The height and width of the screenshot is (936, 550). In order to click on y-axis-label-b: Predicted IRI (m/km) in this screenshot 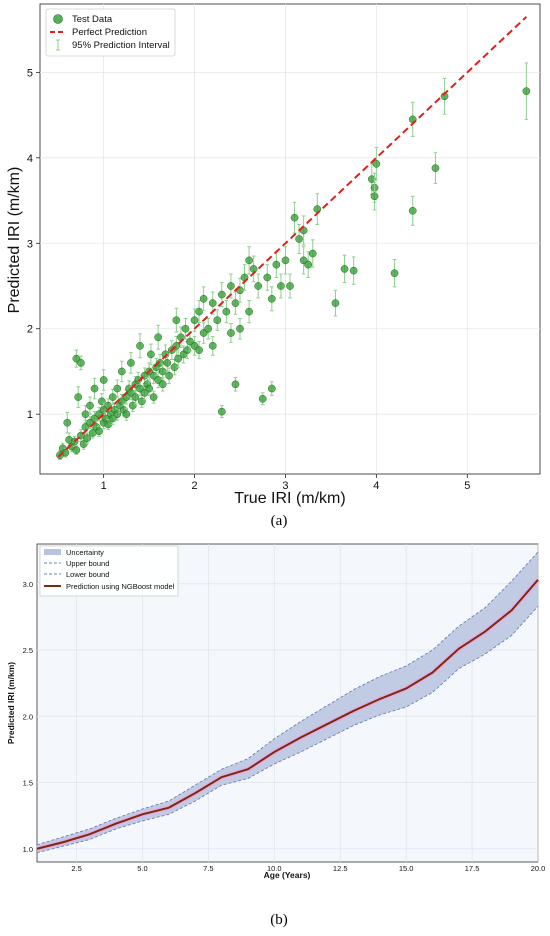, I will do `click(11, 703)`.